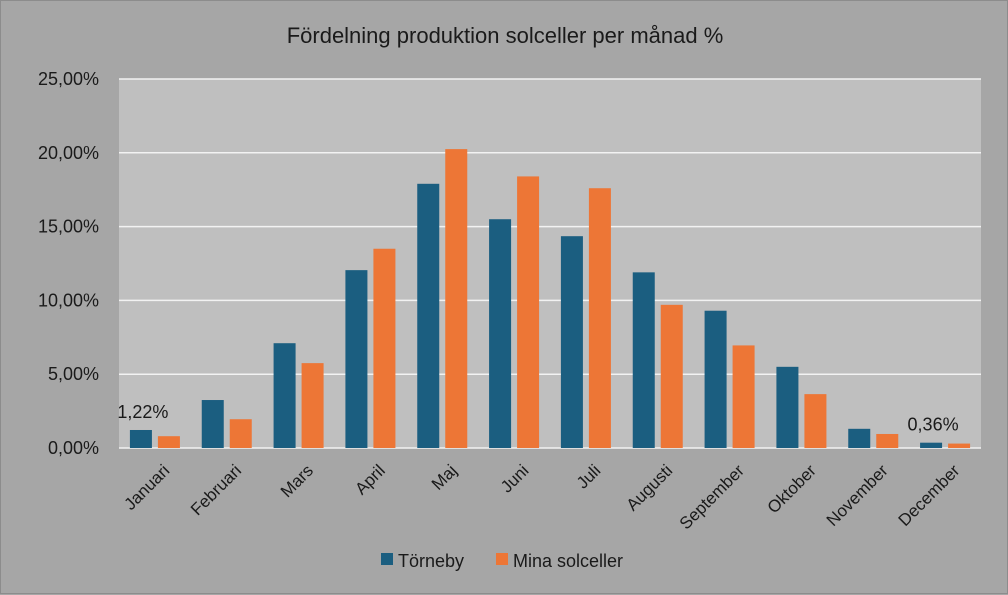  Describe the element at coordinates (168, 442) in the screenshot. I see `bar-mina-solceller-januari` at that location.